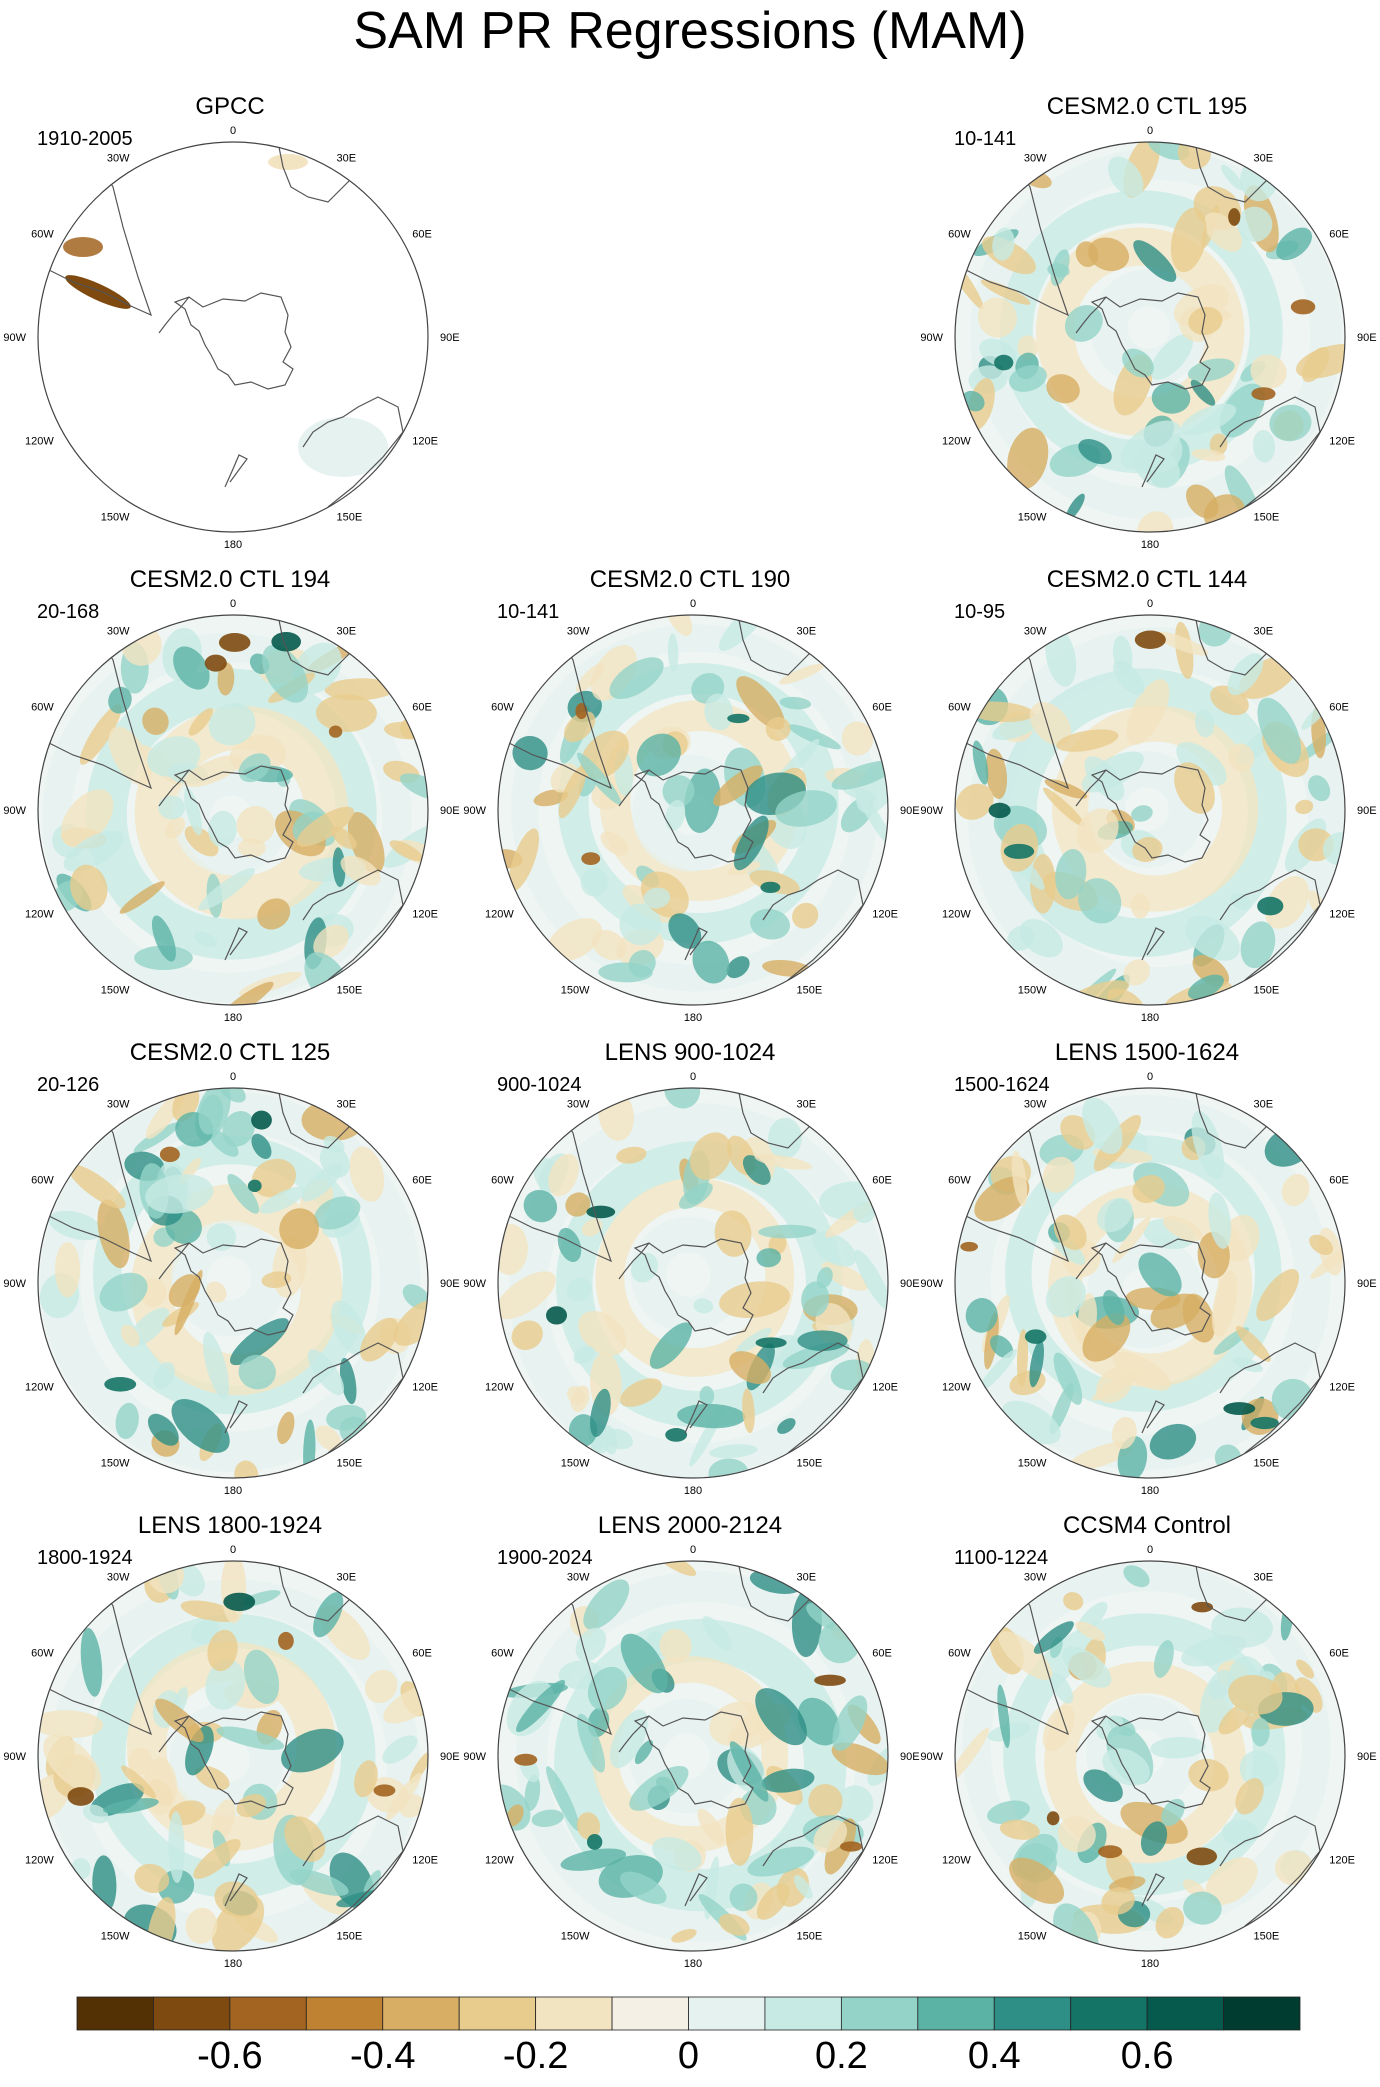  Describe the element at coordinates (994, 2056) in the screenshot. I see `colorbar-label: 0.4` at that location.